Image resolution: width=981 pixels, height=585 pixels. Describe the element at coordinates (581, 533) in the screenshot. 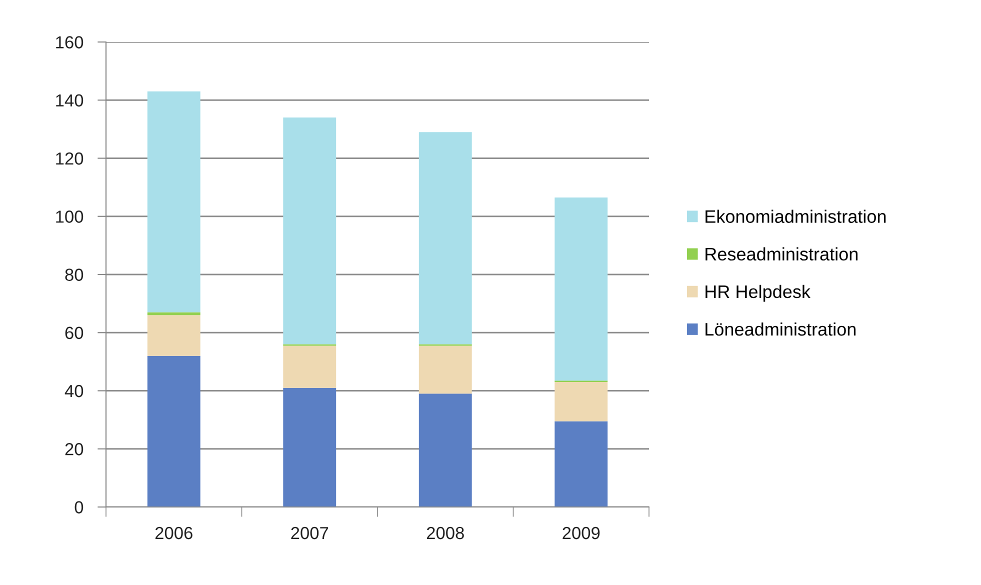

I see `x-tick-label: 2009` at that location.